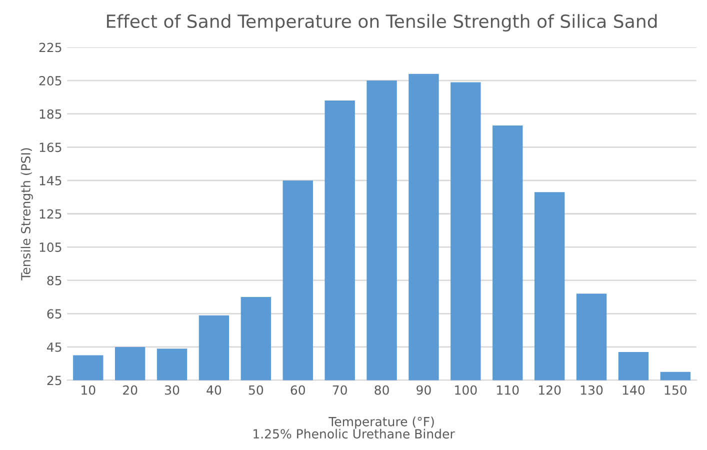 Image resolution: width=707 pixels, height=450 pixels. What do you see at coordinates (256, 390) in the screenshot?
I see `x-tick-label: 50` at bounding box center [256, 390].